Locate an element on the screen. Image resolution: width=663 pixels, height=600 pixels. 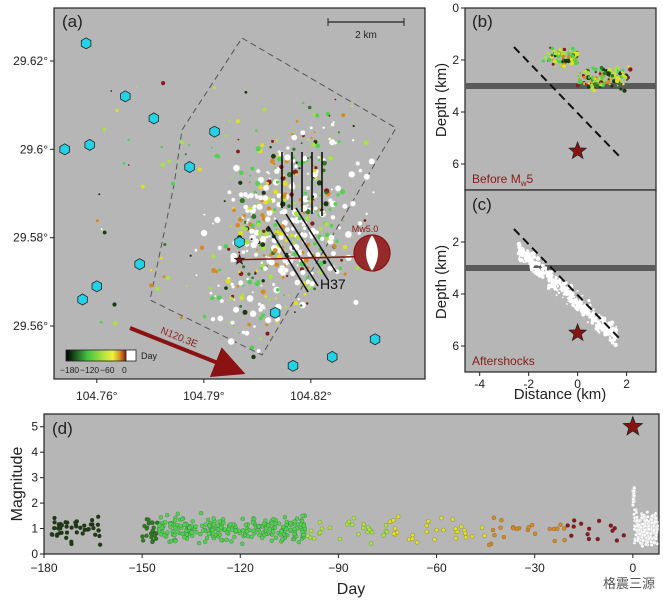
y-tick-label: 29.58° is located at coordinates (30, 238).